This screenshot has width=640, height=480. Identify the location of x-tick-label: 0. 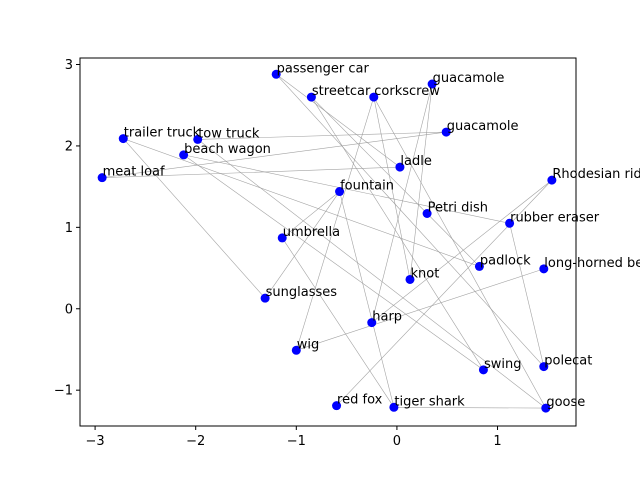
(397, 441).